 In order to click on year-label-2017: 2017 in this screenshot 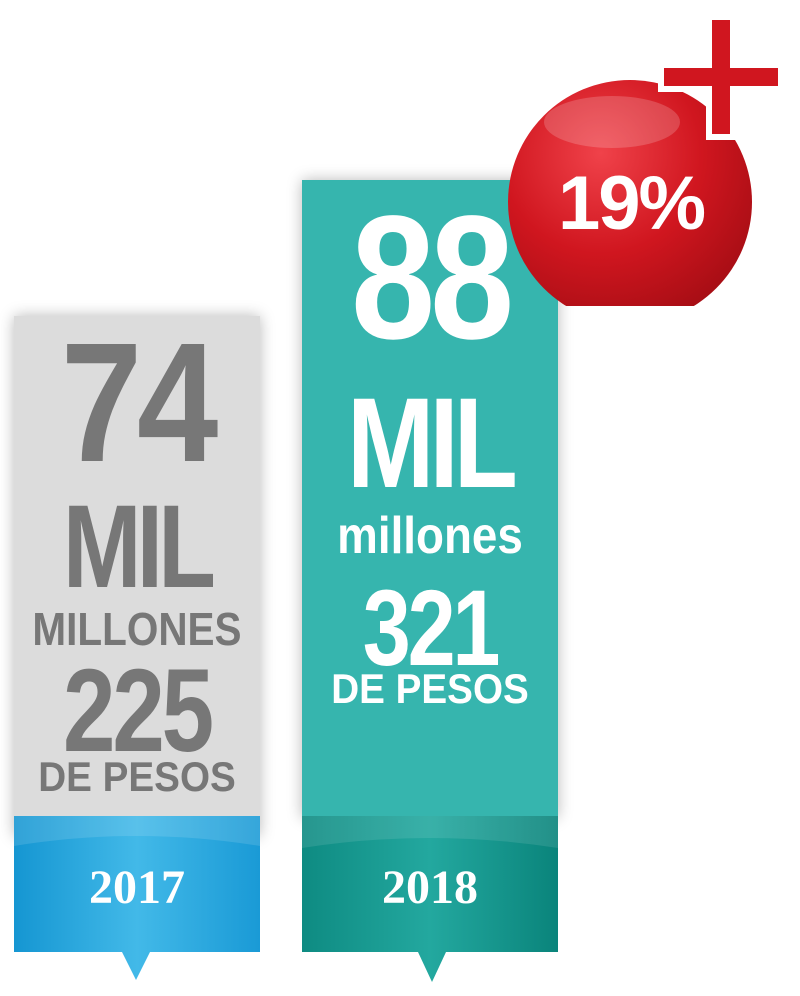, I will do `click(137, 887)`.